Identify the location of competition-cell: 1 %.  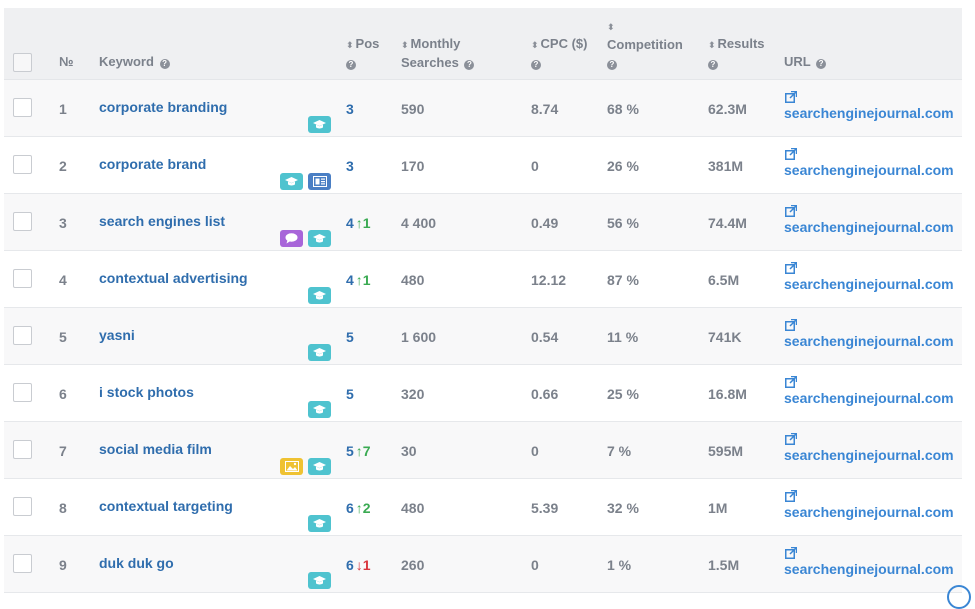
(619, 565).